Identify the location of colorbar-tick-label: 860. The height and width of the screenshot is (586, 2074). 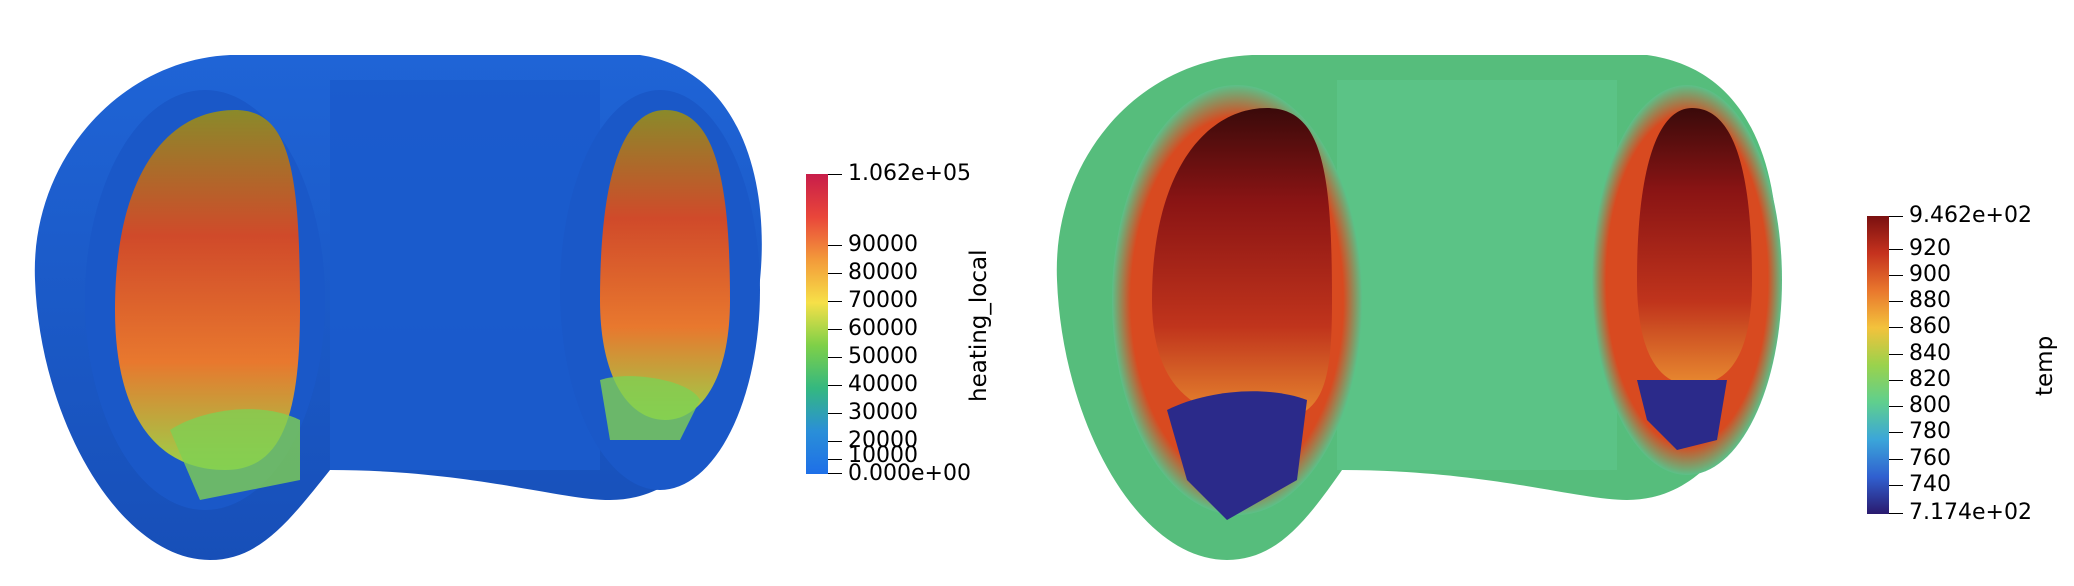
(1930, 326).